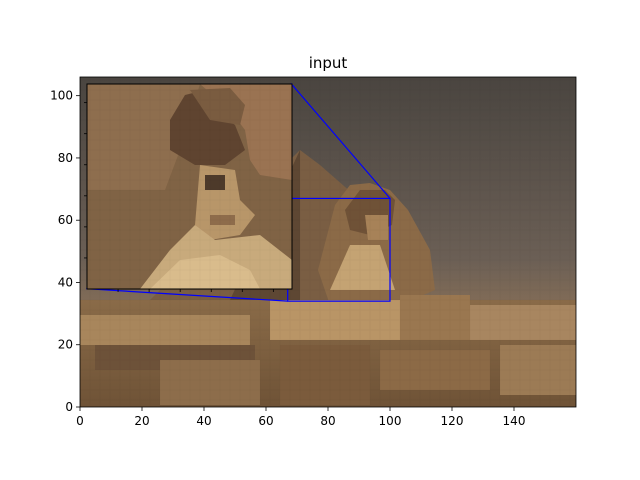 The image size is (640, 480). I want to click on y-axis-ticks: 0 20 40 60 80 100, so click(65, 251).